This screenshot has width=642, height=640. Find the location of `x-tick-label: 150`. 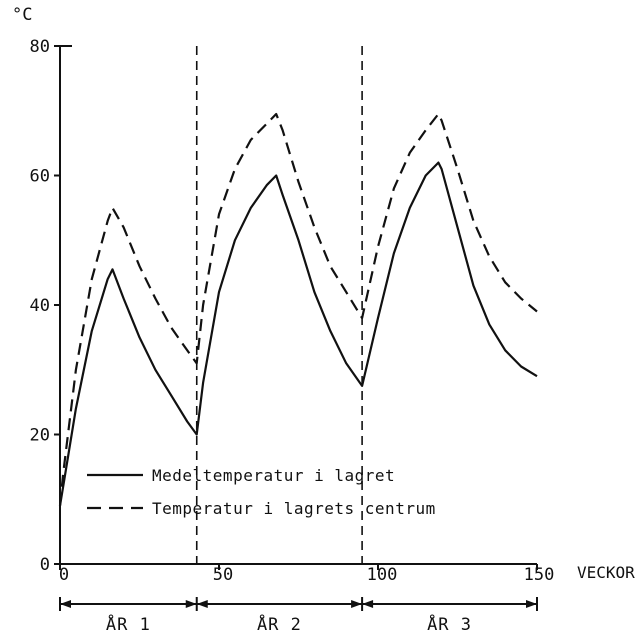

x-tick-label: 150 is located at coordinates (539, 575).